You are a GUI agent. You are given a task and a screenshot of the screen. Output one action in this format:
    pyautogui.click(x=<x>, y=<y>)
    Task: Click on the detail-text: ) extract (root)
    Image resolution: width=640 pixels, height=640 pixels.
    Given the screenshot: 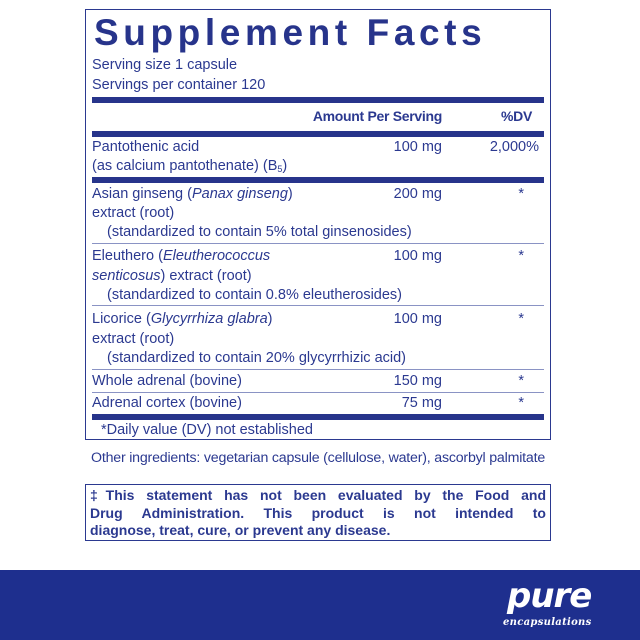 What is the action you would take?
    pyautogui.click(x=206, y=276)
    